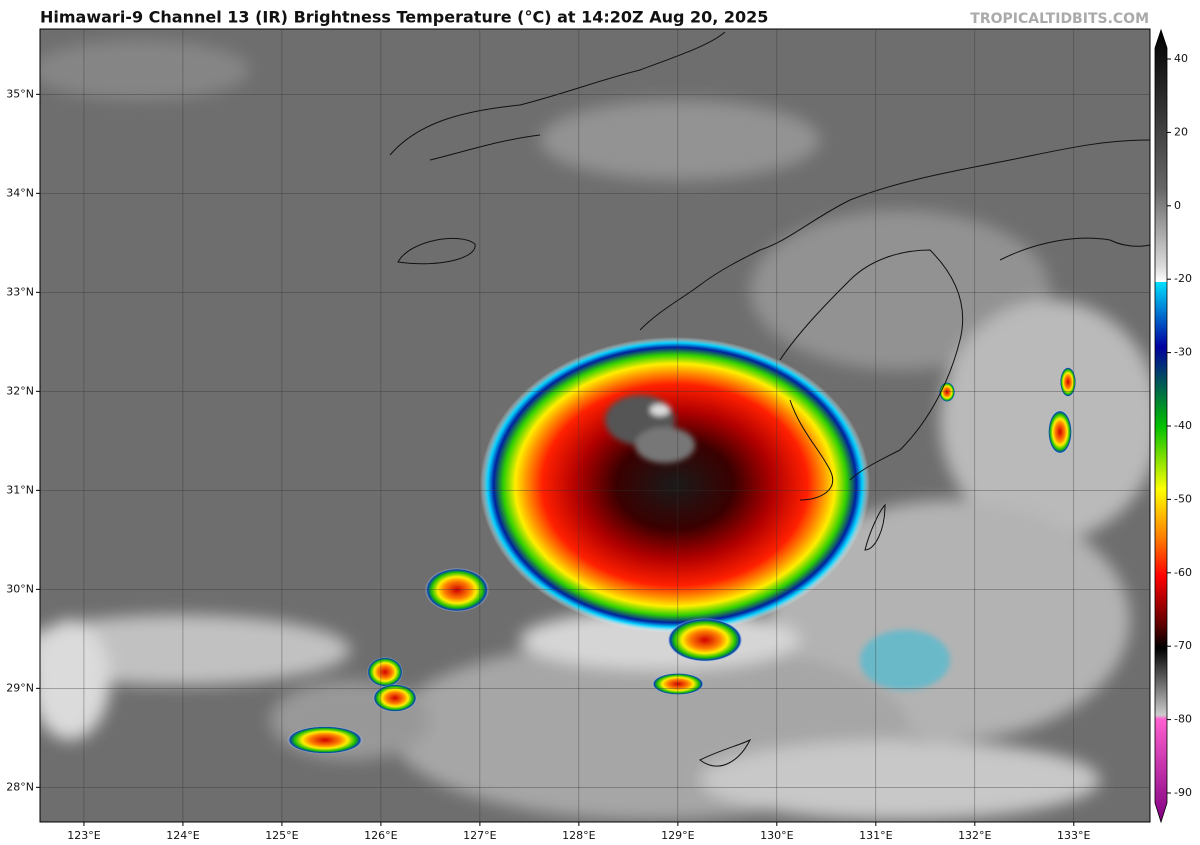  Describe the element at coordinates (1073, 835) in the screenshot. I see `lon-tick-label: 133°E` at that location.